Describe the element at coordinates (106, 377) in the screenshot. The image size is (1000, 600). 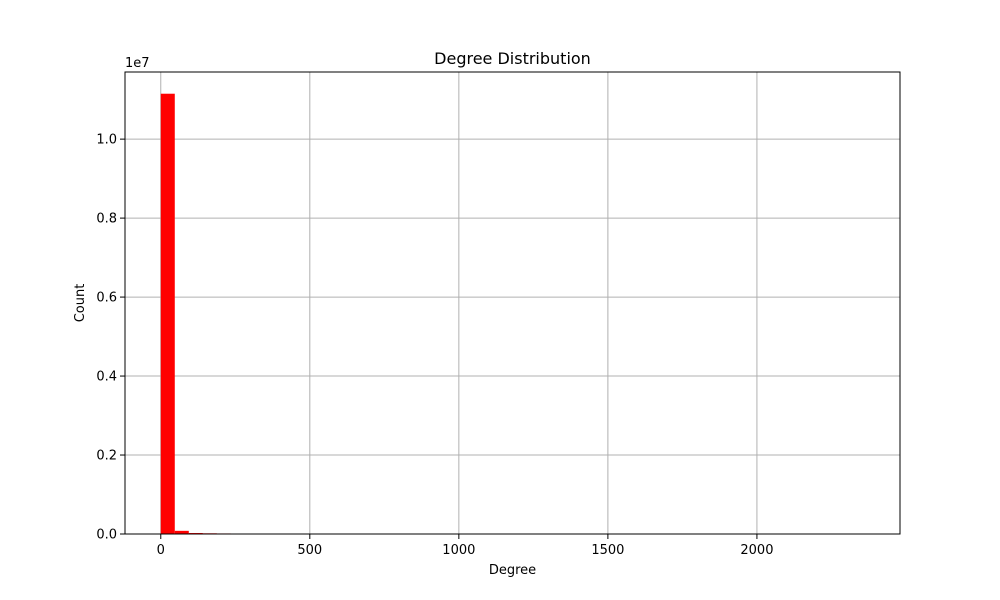
I see `y-tick-label: 0.4` at that location.